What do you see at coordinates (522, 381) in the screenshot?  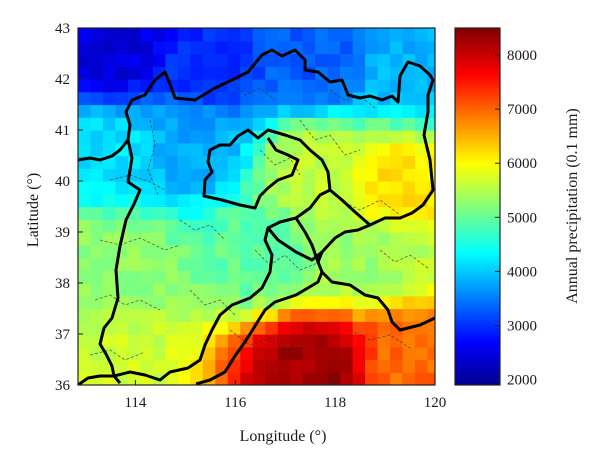 I see `colorbar-tick-label: 2000` at bounding box center [522, 381].